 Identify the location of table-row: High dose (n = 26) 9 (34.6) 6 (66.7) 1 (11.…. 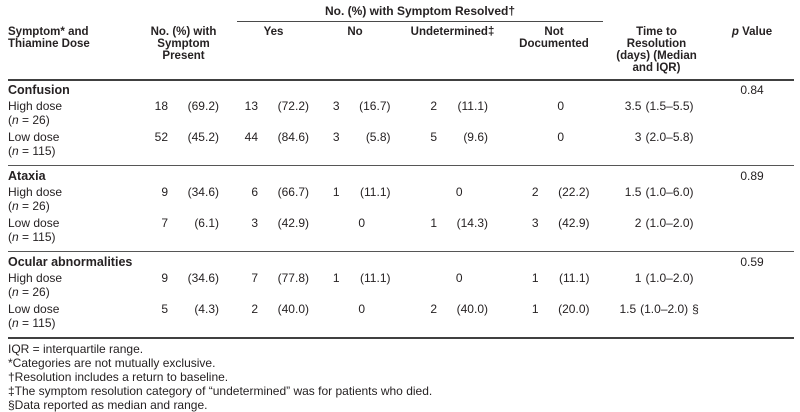
(401, 200).